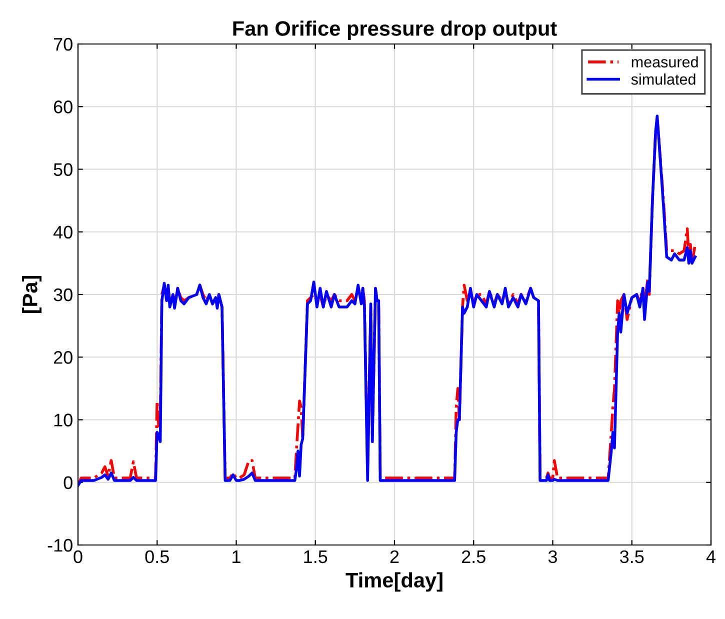 This screenshot has height=619, width=725. What do you see at coordinates (68, 483) in the screenshot?
I see `y-tick-label: 0` at bounding box center [68, 483].